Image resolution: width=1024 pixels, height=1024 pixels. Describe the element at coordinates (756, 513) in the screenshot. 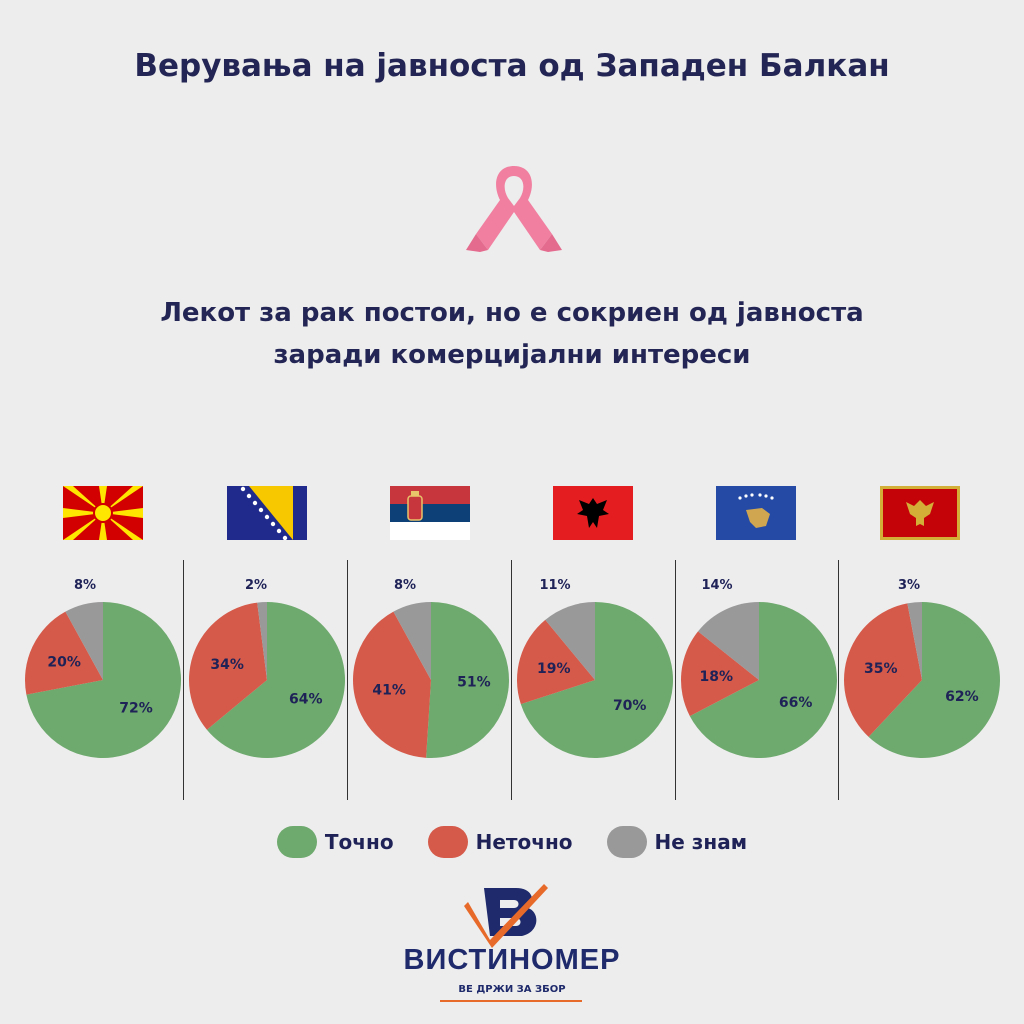

I see `kosovo-flag-icon` at that location.